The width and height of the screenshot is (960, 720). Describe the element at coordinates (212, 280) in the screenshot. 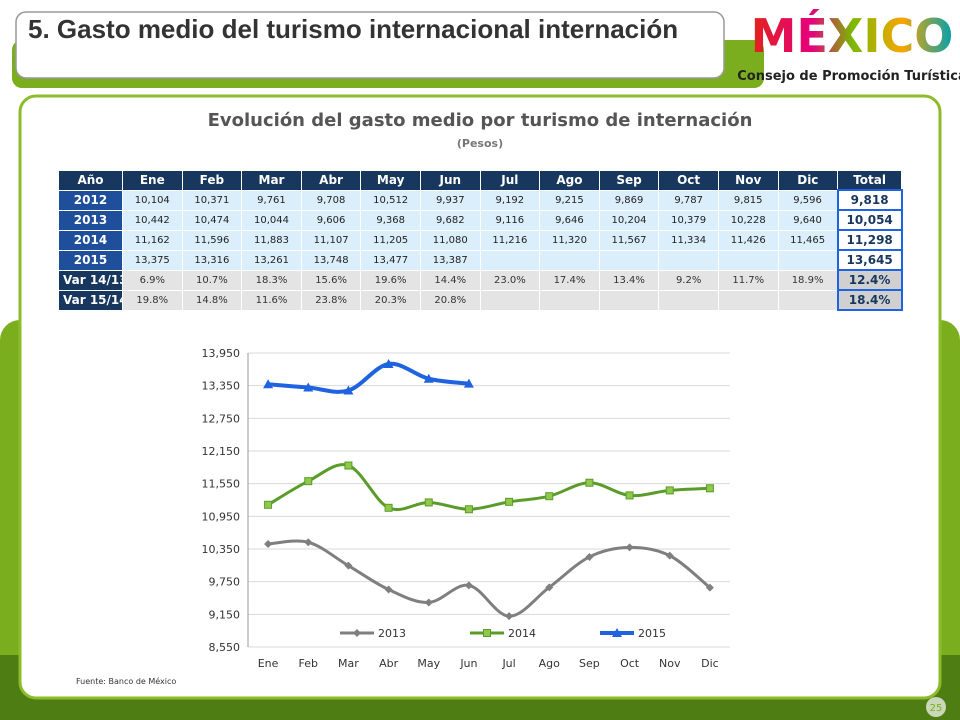

I see `cell: 10.7%` at that location.